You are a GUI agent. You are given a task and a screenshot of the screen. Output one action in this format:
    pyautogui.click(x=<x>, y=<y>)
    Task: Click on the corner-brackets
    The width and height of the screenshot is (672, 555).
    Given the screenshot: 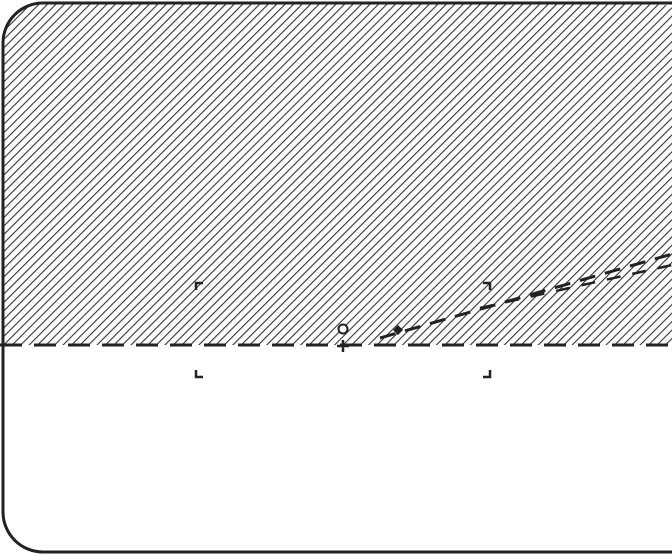 What is the action you would take?
    pyautogui.click(x=343, y=330)
    